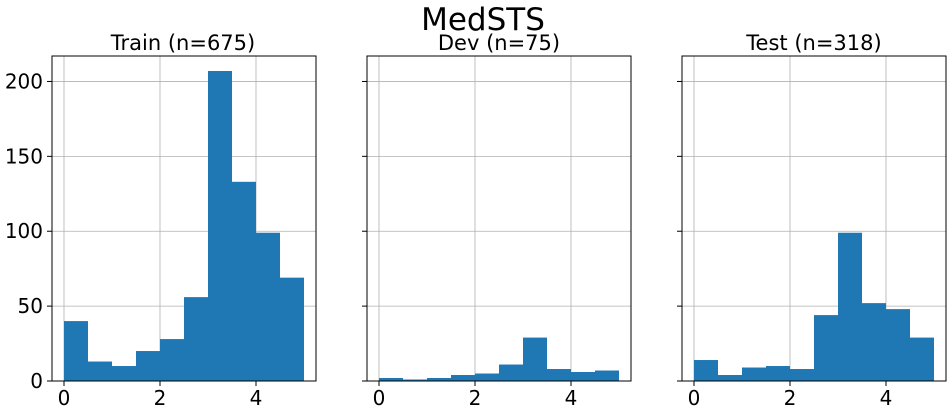 The height and width of the screenshot is (414, 952). Describe the element at coordinates (813, 43) in the screenshot. I see `panel-title: Test (n=318)` at that location.